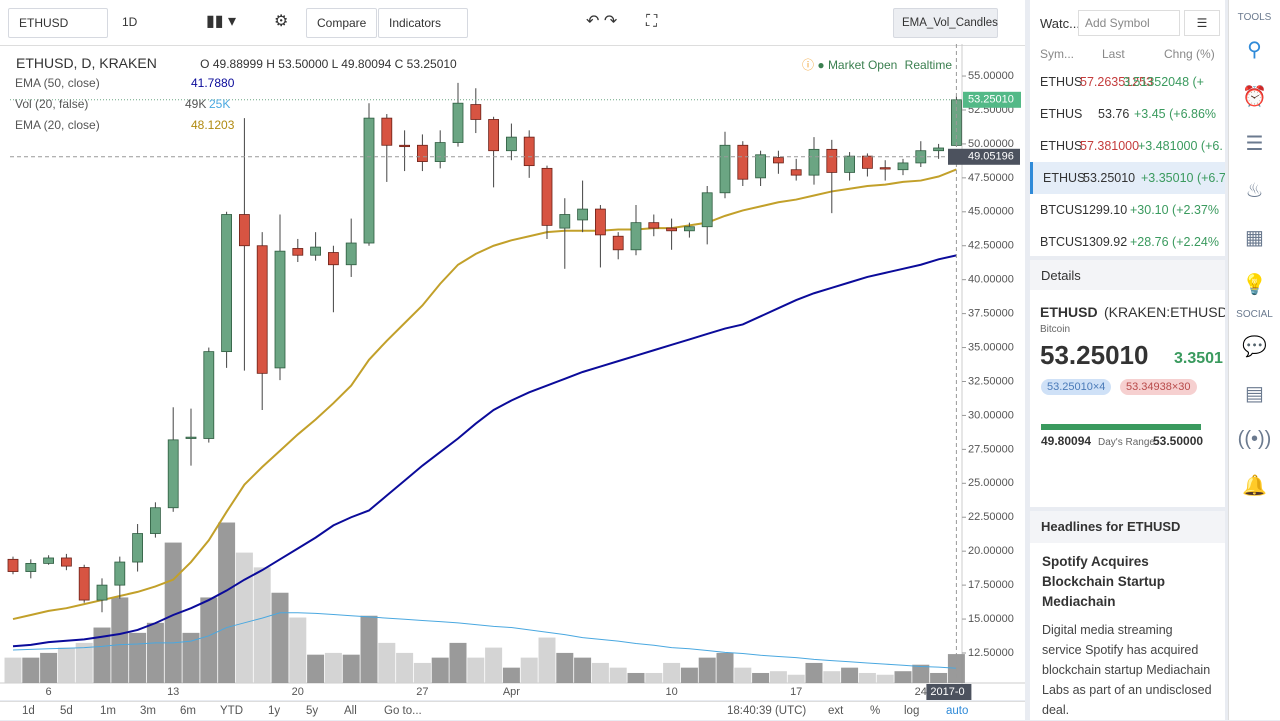 The image size is (1280, 721). Describe the element at coordinates (1113, 54) in the screenshot. I see `column-header: Last` at that location.